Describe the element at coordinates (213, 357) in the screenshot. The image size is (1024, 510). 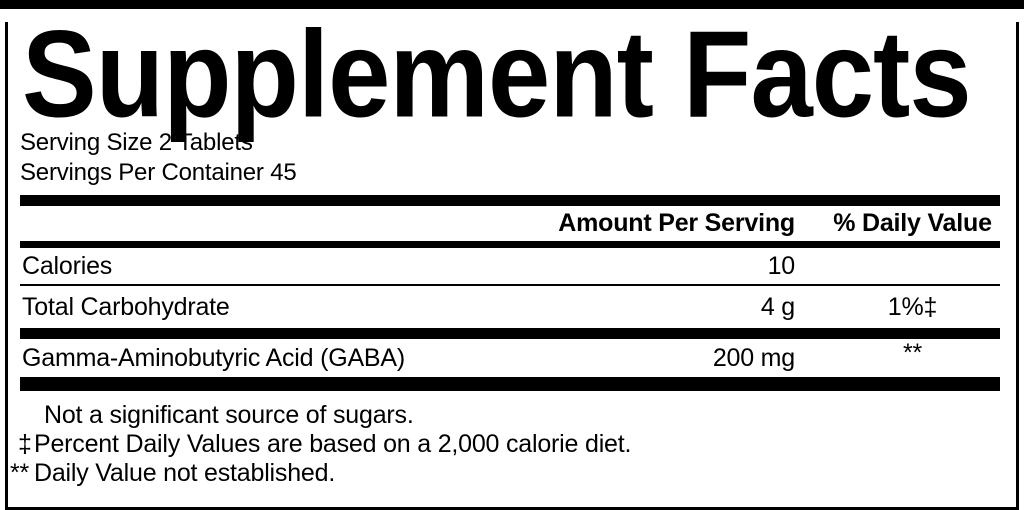
I see `nutrient-name: Gamma-Aminobutyric Acid (GABA)` at that location.